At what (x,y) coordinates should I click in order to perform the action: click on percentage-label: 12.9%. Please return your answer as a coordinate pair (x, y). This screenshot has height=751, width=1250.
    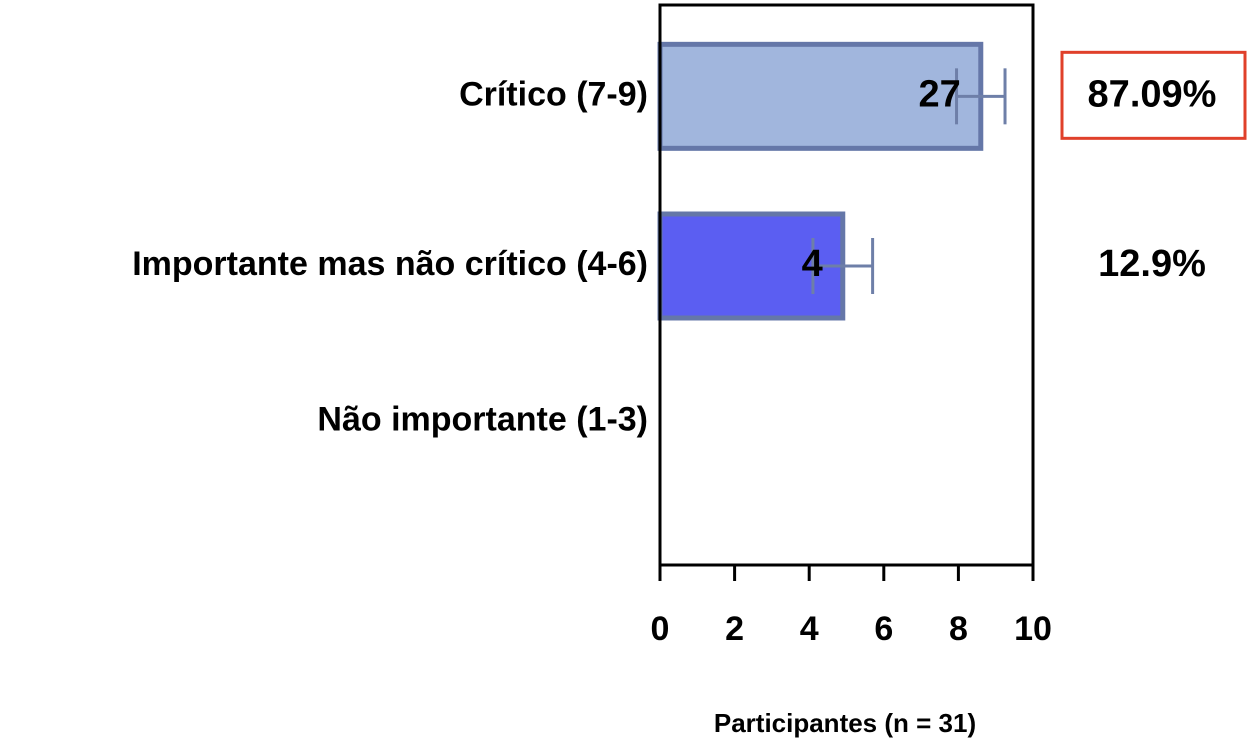
    Looking at the image, I should click on (1152, 264).